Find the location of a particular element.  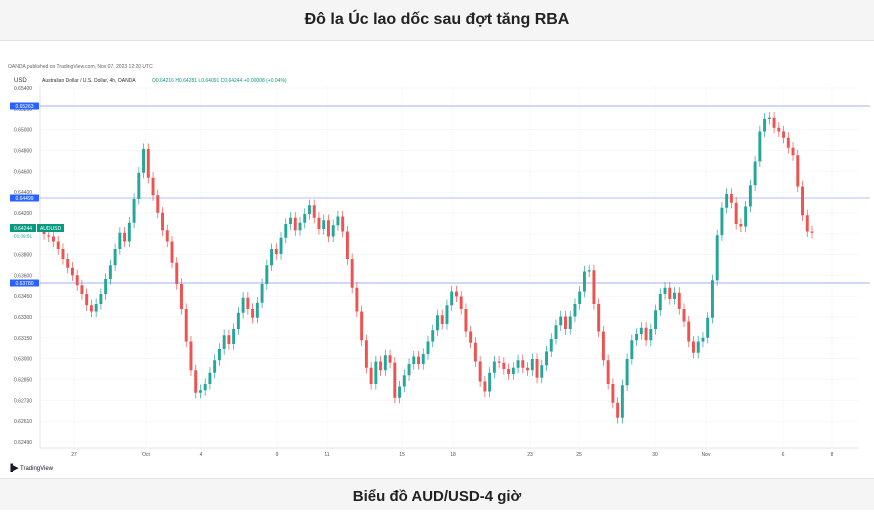

chart-caption: Biểu đồ AUD/USD-4 giờ is located at coordinates (437, 496).